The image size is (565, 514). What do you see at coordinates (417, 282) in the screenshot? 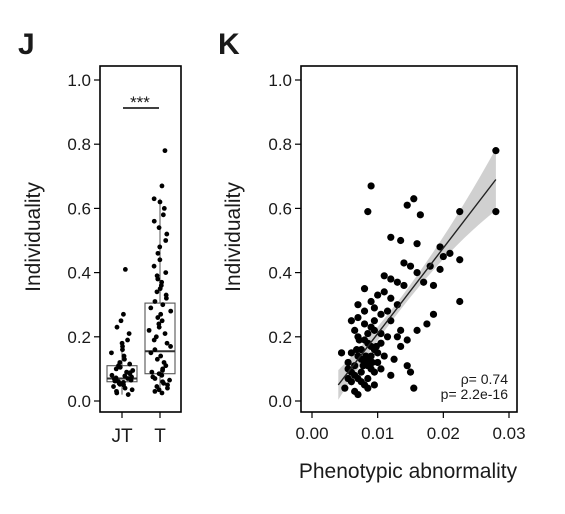
I see `regression-line` at bounding box center [417, 282].